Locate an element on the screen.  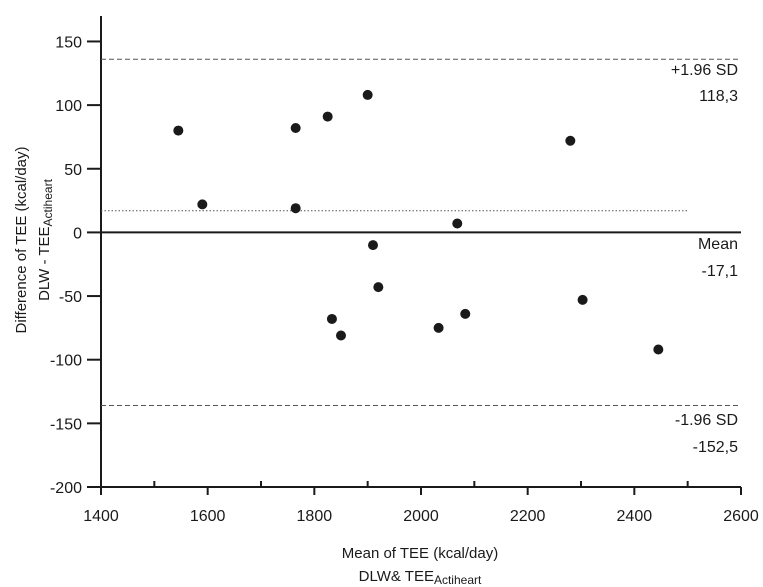
x-tick-label: 1600 is located at coordinates (208, 516).